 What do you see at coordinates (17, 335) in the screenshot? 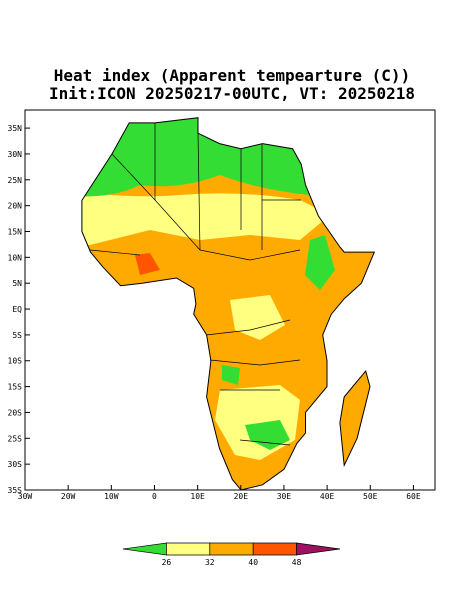
I see `y-tick-label: 5S` at bounding box center [17, 335].